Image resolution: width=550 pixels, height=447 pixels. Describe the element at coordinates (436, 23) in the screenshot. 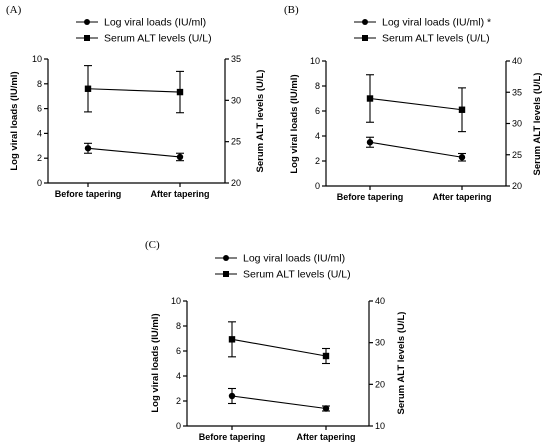

I see `legend-entry: Log viral loads (IU/ml) *` at that location.